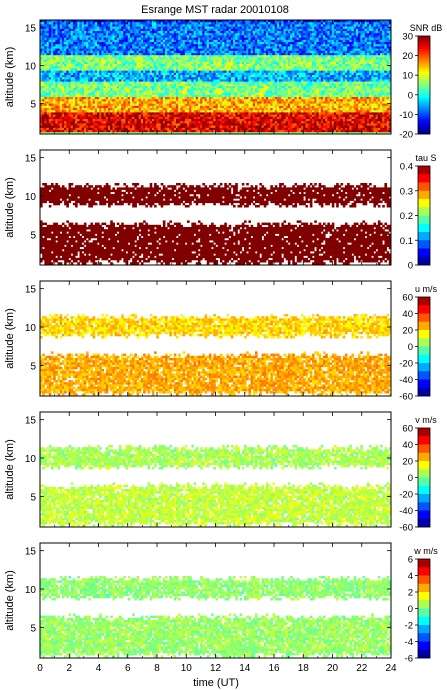  Describe the element at coordinates (410, 560) in the screenshot. I see `colorbar-tick-label: 6` at that location.